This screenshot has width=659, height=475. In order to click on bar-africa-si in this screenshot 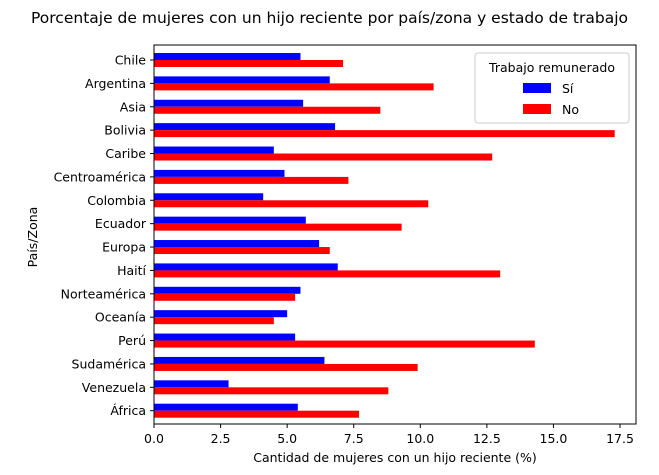, I will do `click(226, 407)`.